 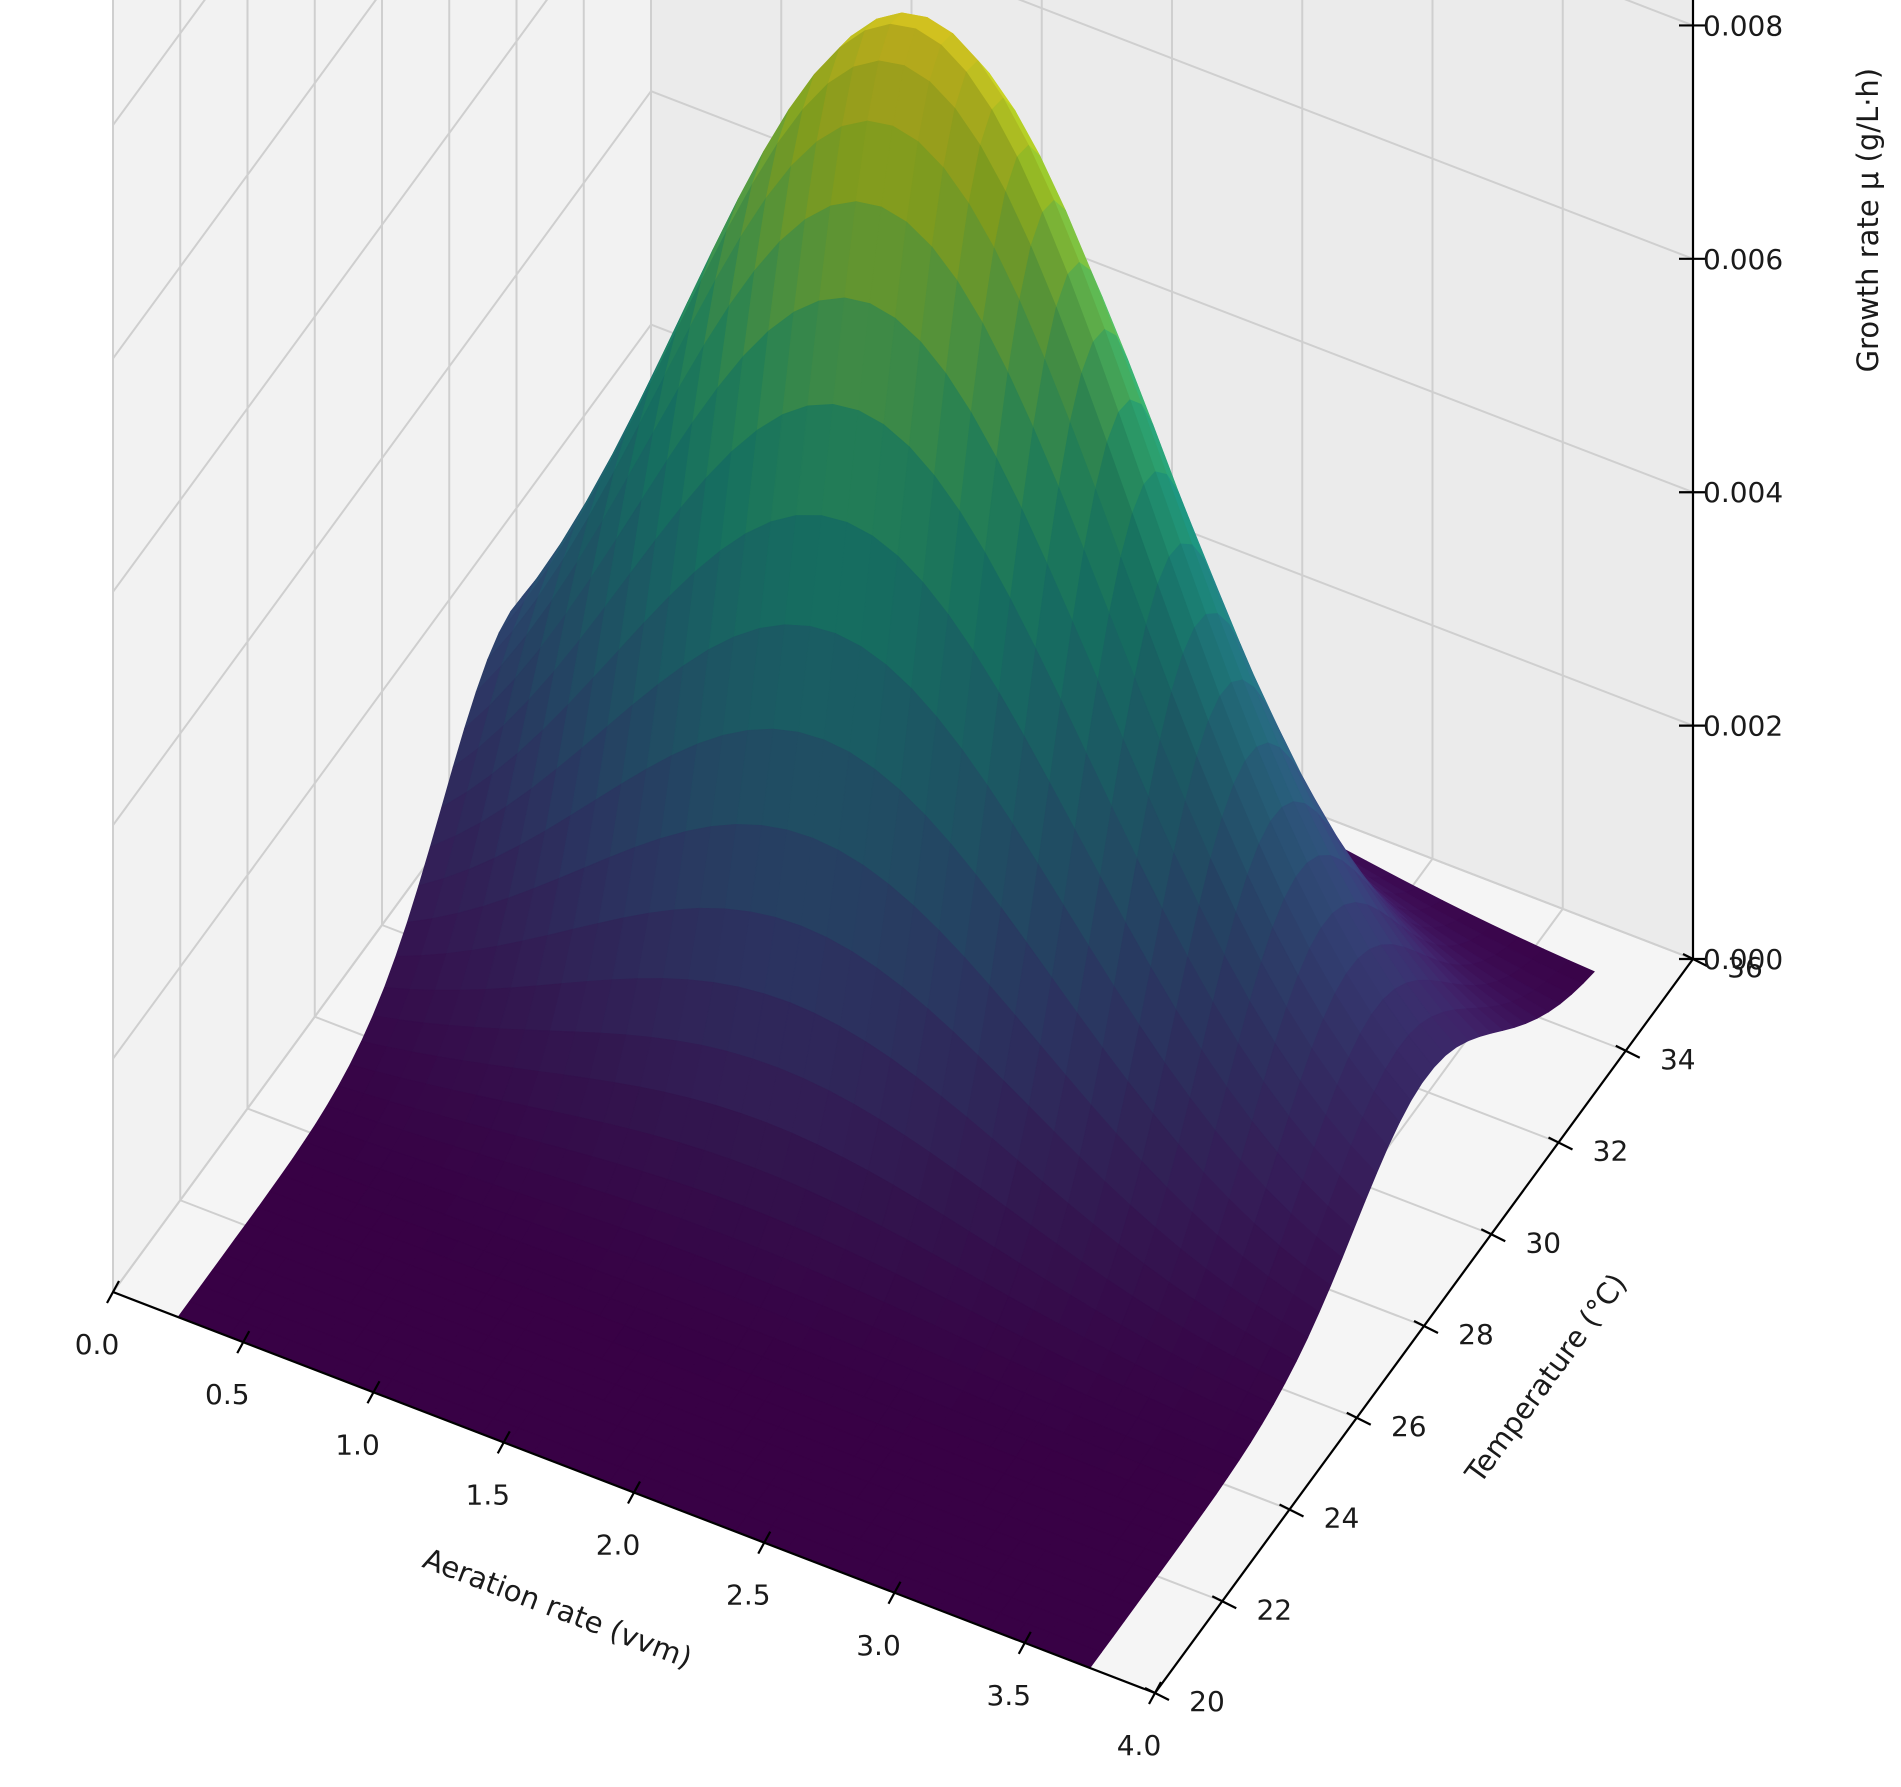 I want to click on z-tick-label: 0.000, so click(x=1743, y=959).